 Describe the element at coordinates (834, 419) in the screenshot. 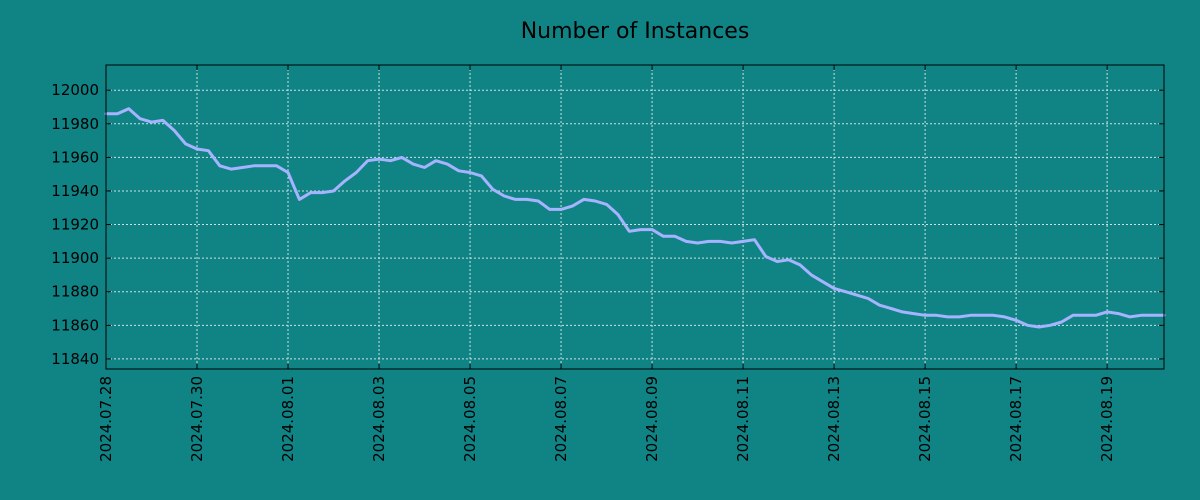

I see `x-tick-label: 2024.08.13` at that location.